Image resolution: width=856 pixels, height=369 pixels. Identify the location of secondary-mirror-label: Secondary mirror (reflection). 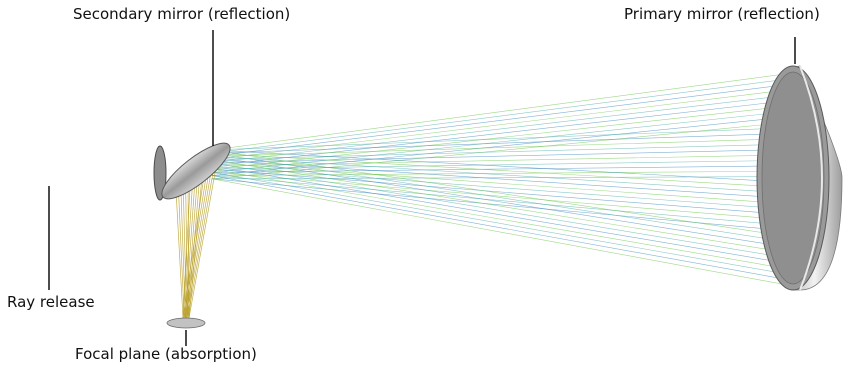
(182, 14).